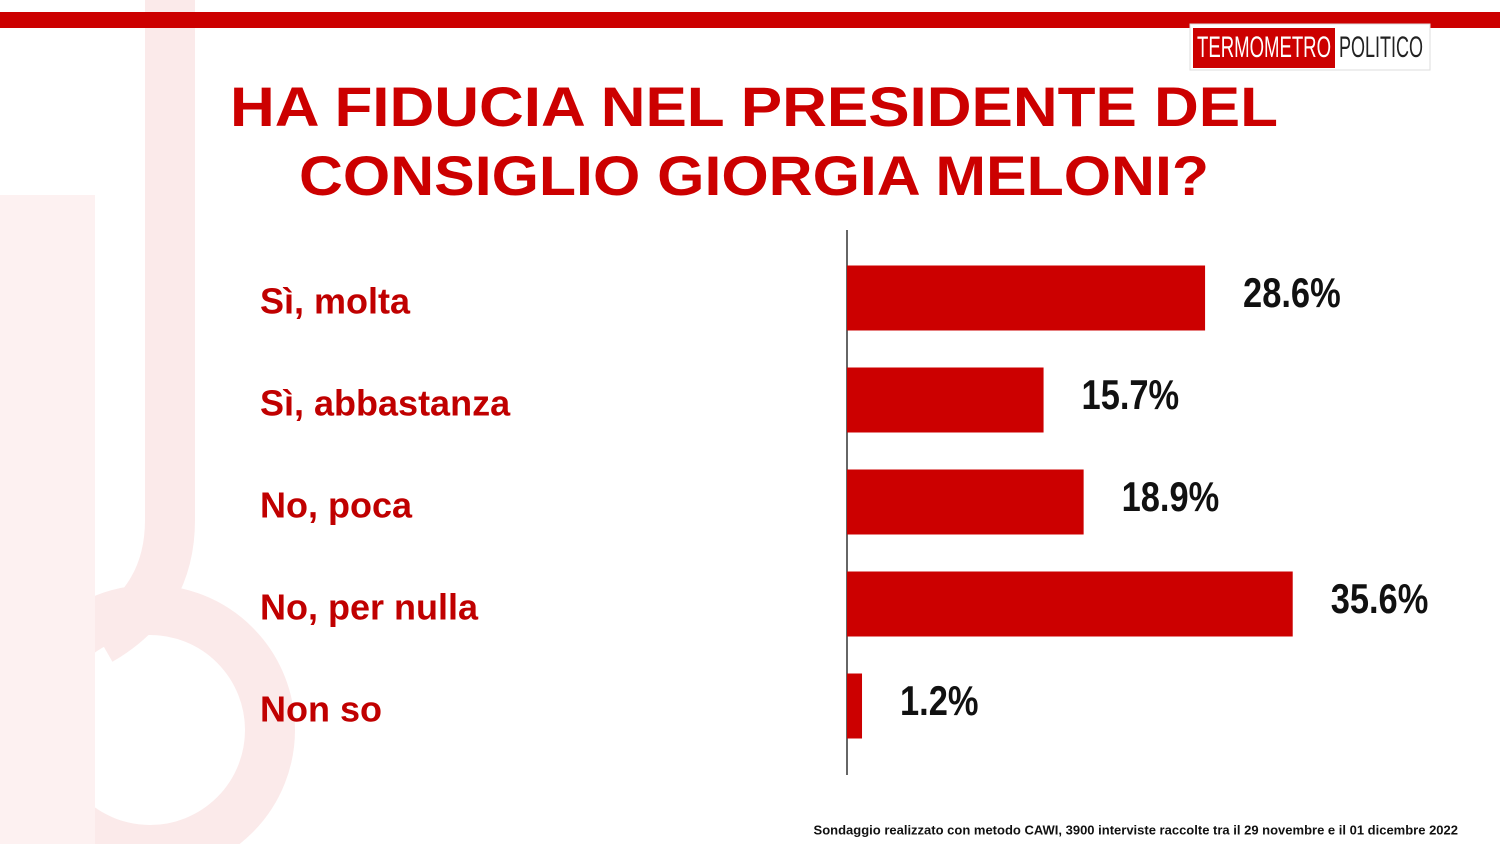  I want to click on top-bar, so click(750, 20).